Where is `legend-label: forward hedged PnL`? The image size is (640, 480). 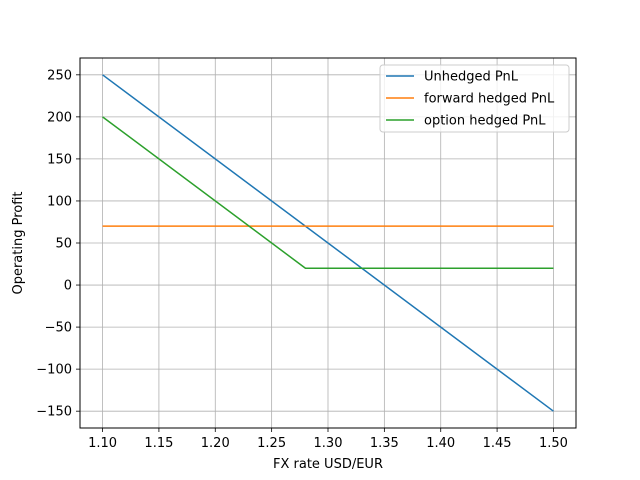
legend-label: forward hedged PnL is located at coordinates (489, 99).